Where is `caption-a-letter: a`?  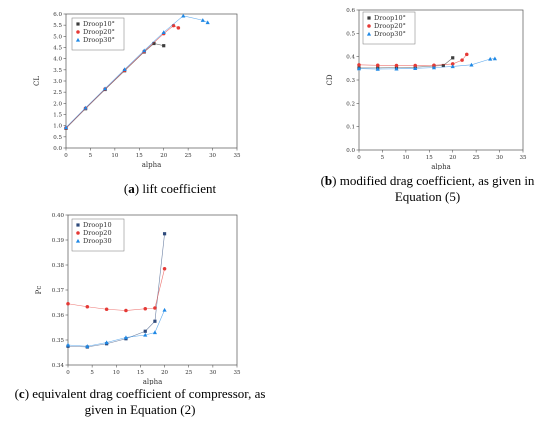
caption-a-letter: a is located at coordinates (131, 188).